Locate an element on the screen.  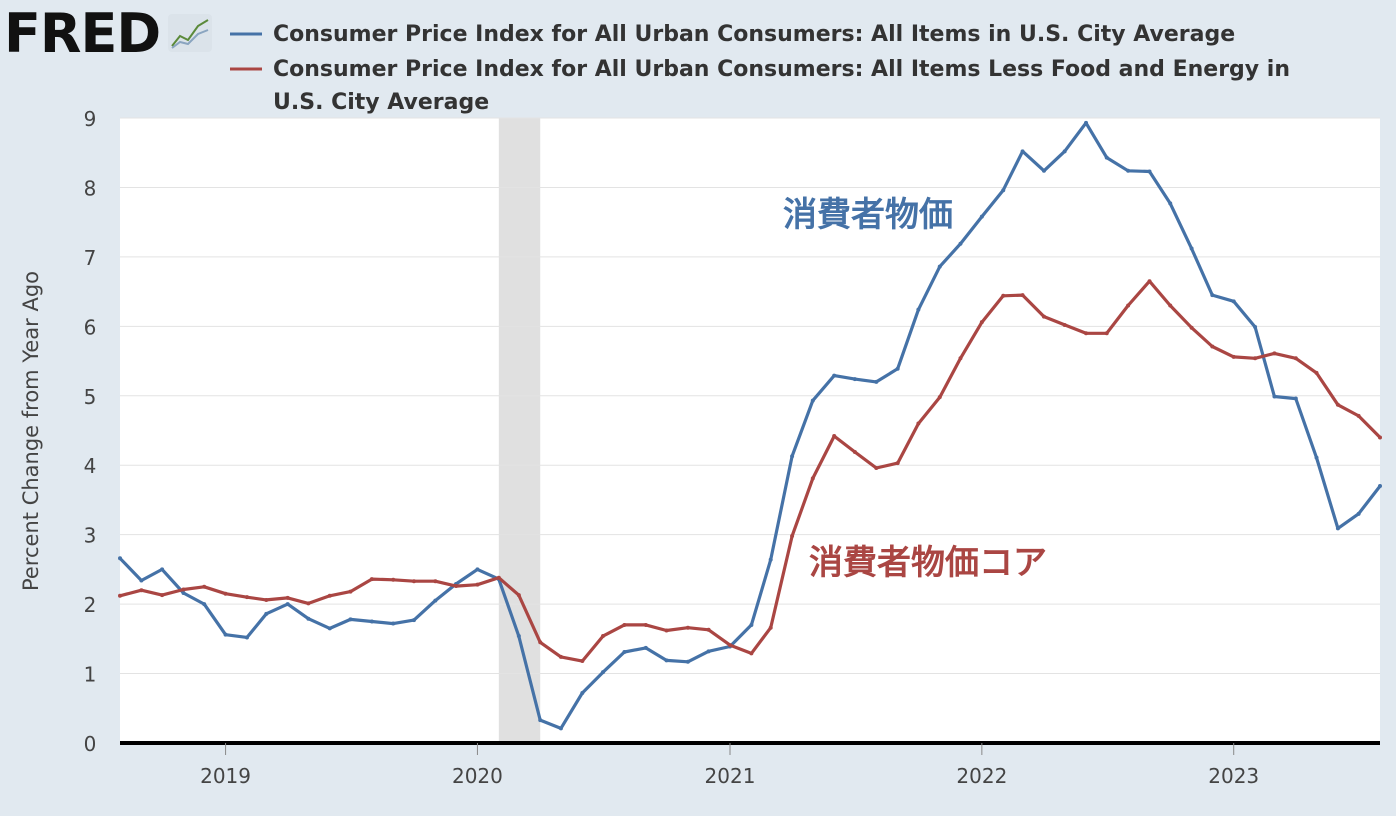
header: FRED is located at coordinates (108, 33).